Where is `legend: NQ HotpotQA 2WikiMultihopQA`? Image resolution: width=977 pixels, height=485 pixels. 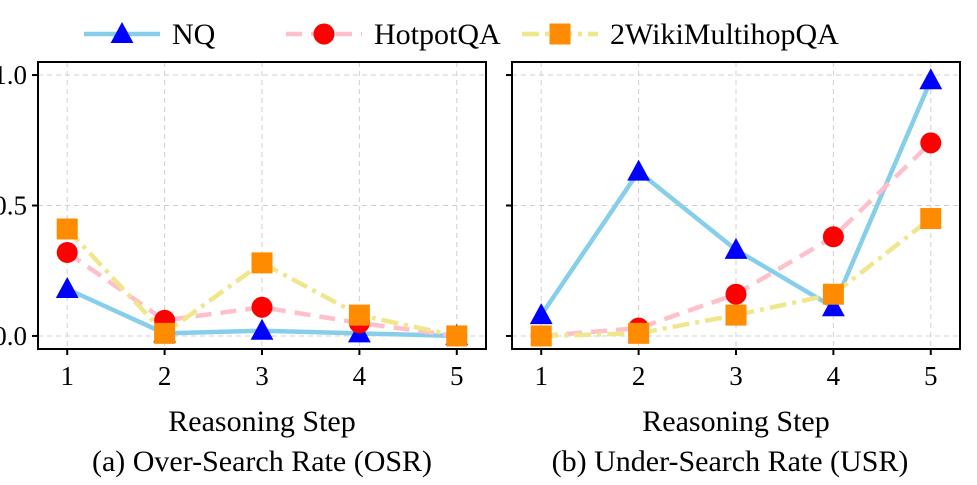
legend: NQ HotpotQA 2WikiMultihopQA is located at coordinates (461, 34).